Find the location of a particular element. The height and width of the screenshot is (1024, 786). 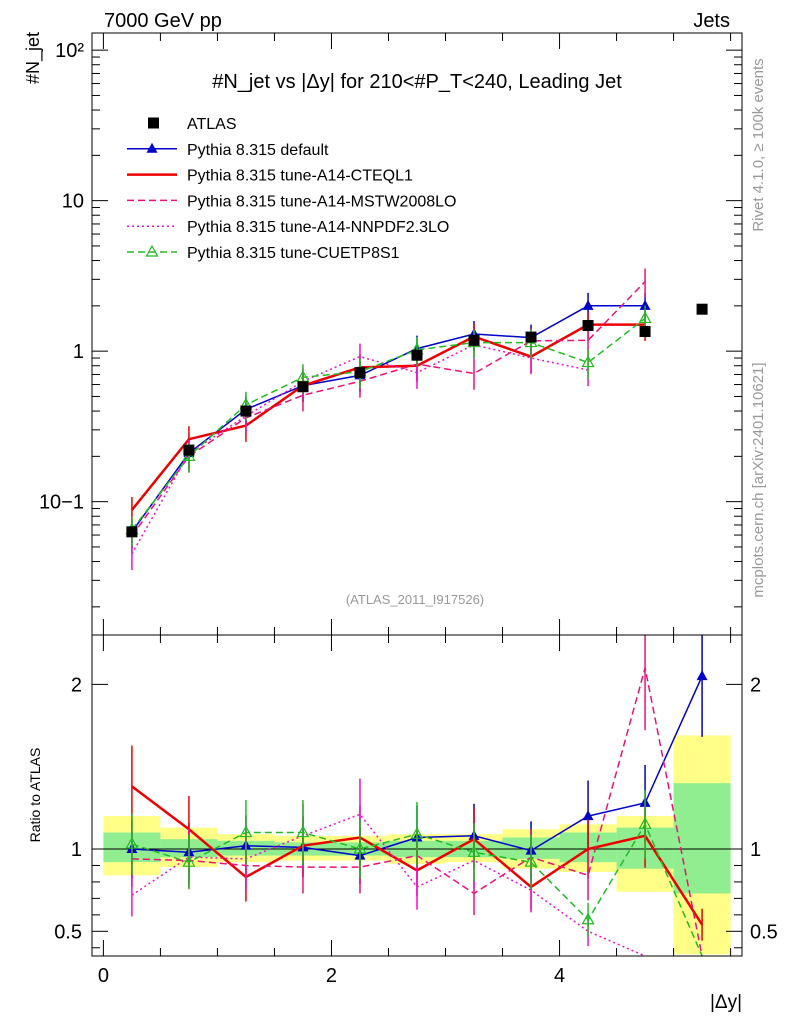

ratio-y-tick-label-right: 1 is located at coordinates (755, 850).